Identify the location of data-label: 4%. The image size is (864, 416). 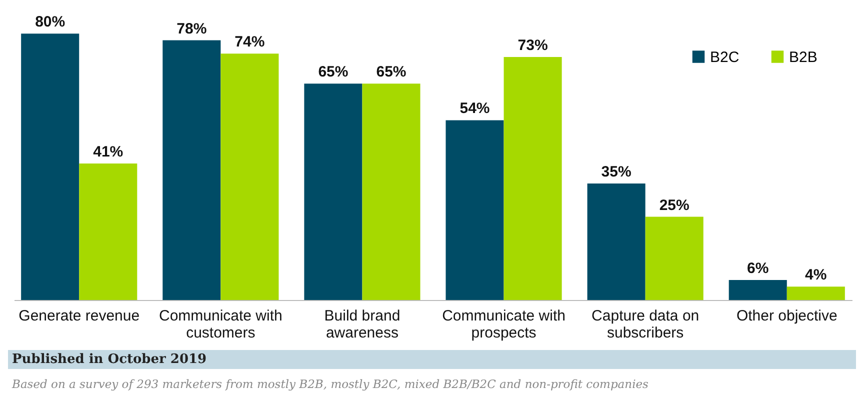
(816, 275).